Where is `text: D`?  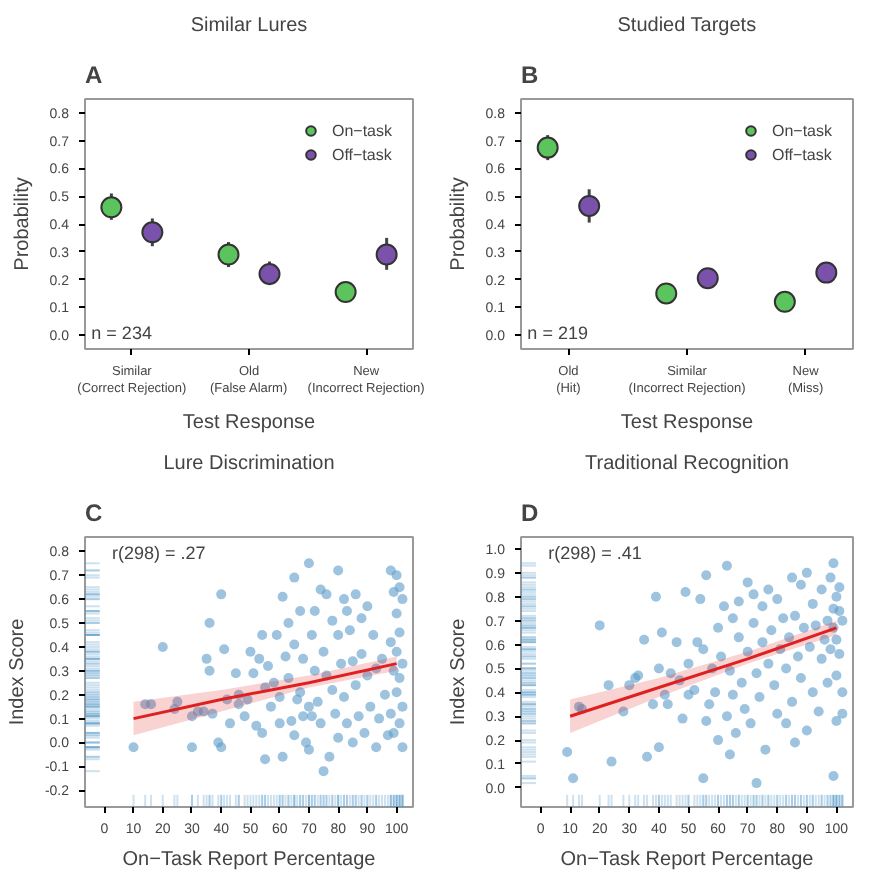 text: D is located at coordinates (530, 513).